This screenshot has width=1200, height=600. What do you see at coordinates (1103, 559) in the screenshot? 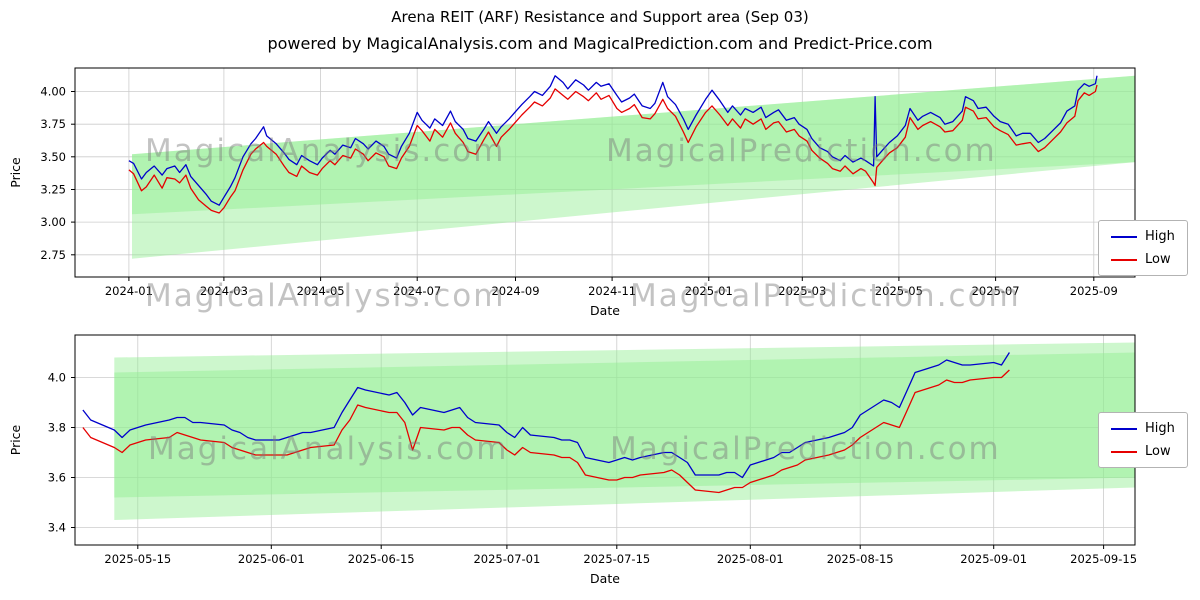
I see `x-tick-label: 2025-09-15` at bounding box center [1103, 559].